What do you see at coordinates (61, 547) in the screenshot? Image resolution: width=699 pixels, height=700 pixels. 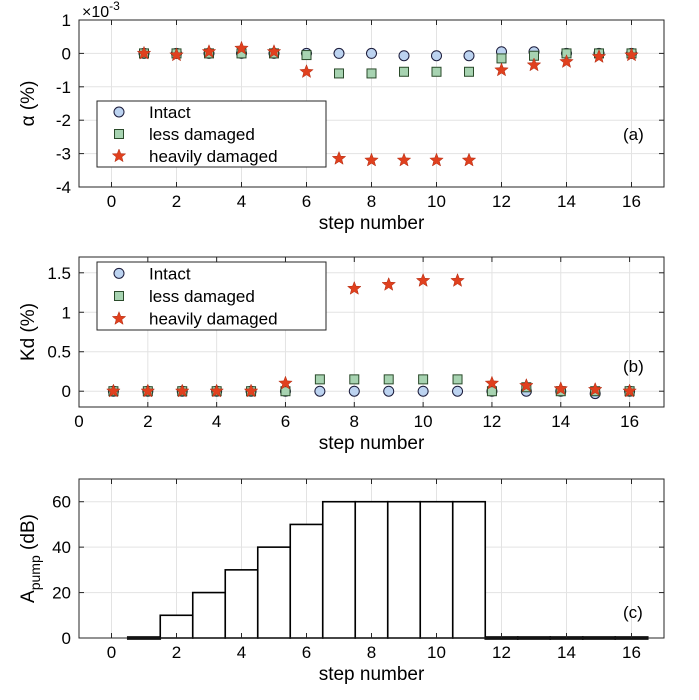 I see `panel-c-y-tick-label: 40` at bounding box center [61, 547].